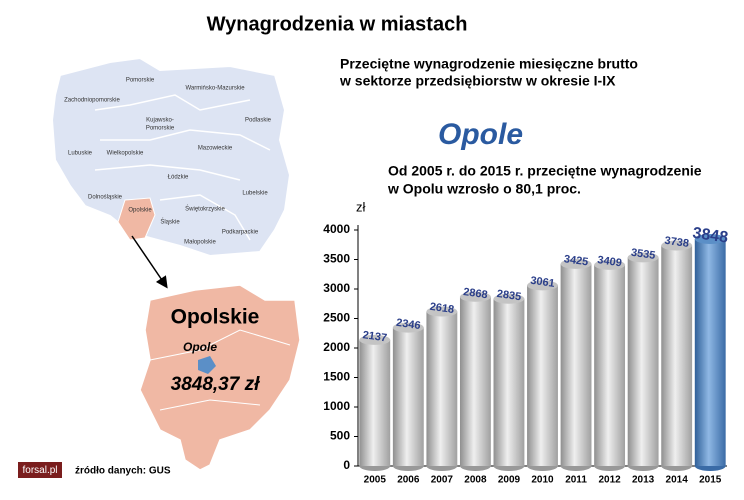 The width and height of the screenshot is (744, 500). What do you see at coordinates (336, 229) in the screenshot?
I see `y-tick-label: 4000` at bounding box center [336, 229].